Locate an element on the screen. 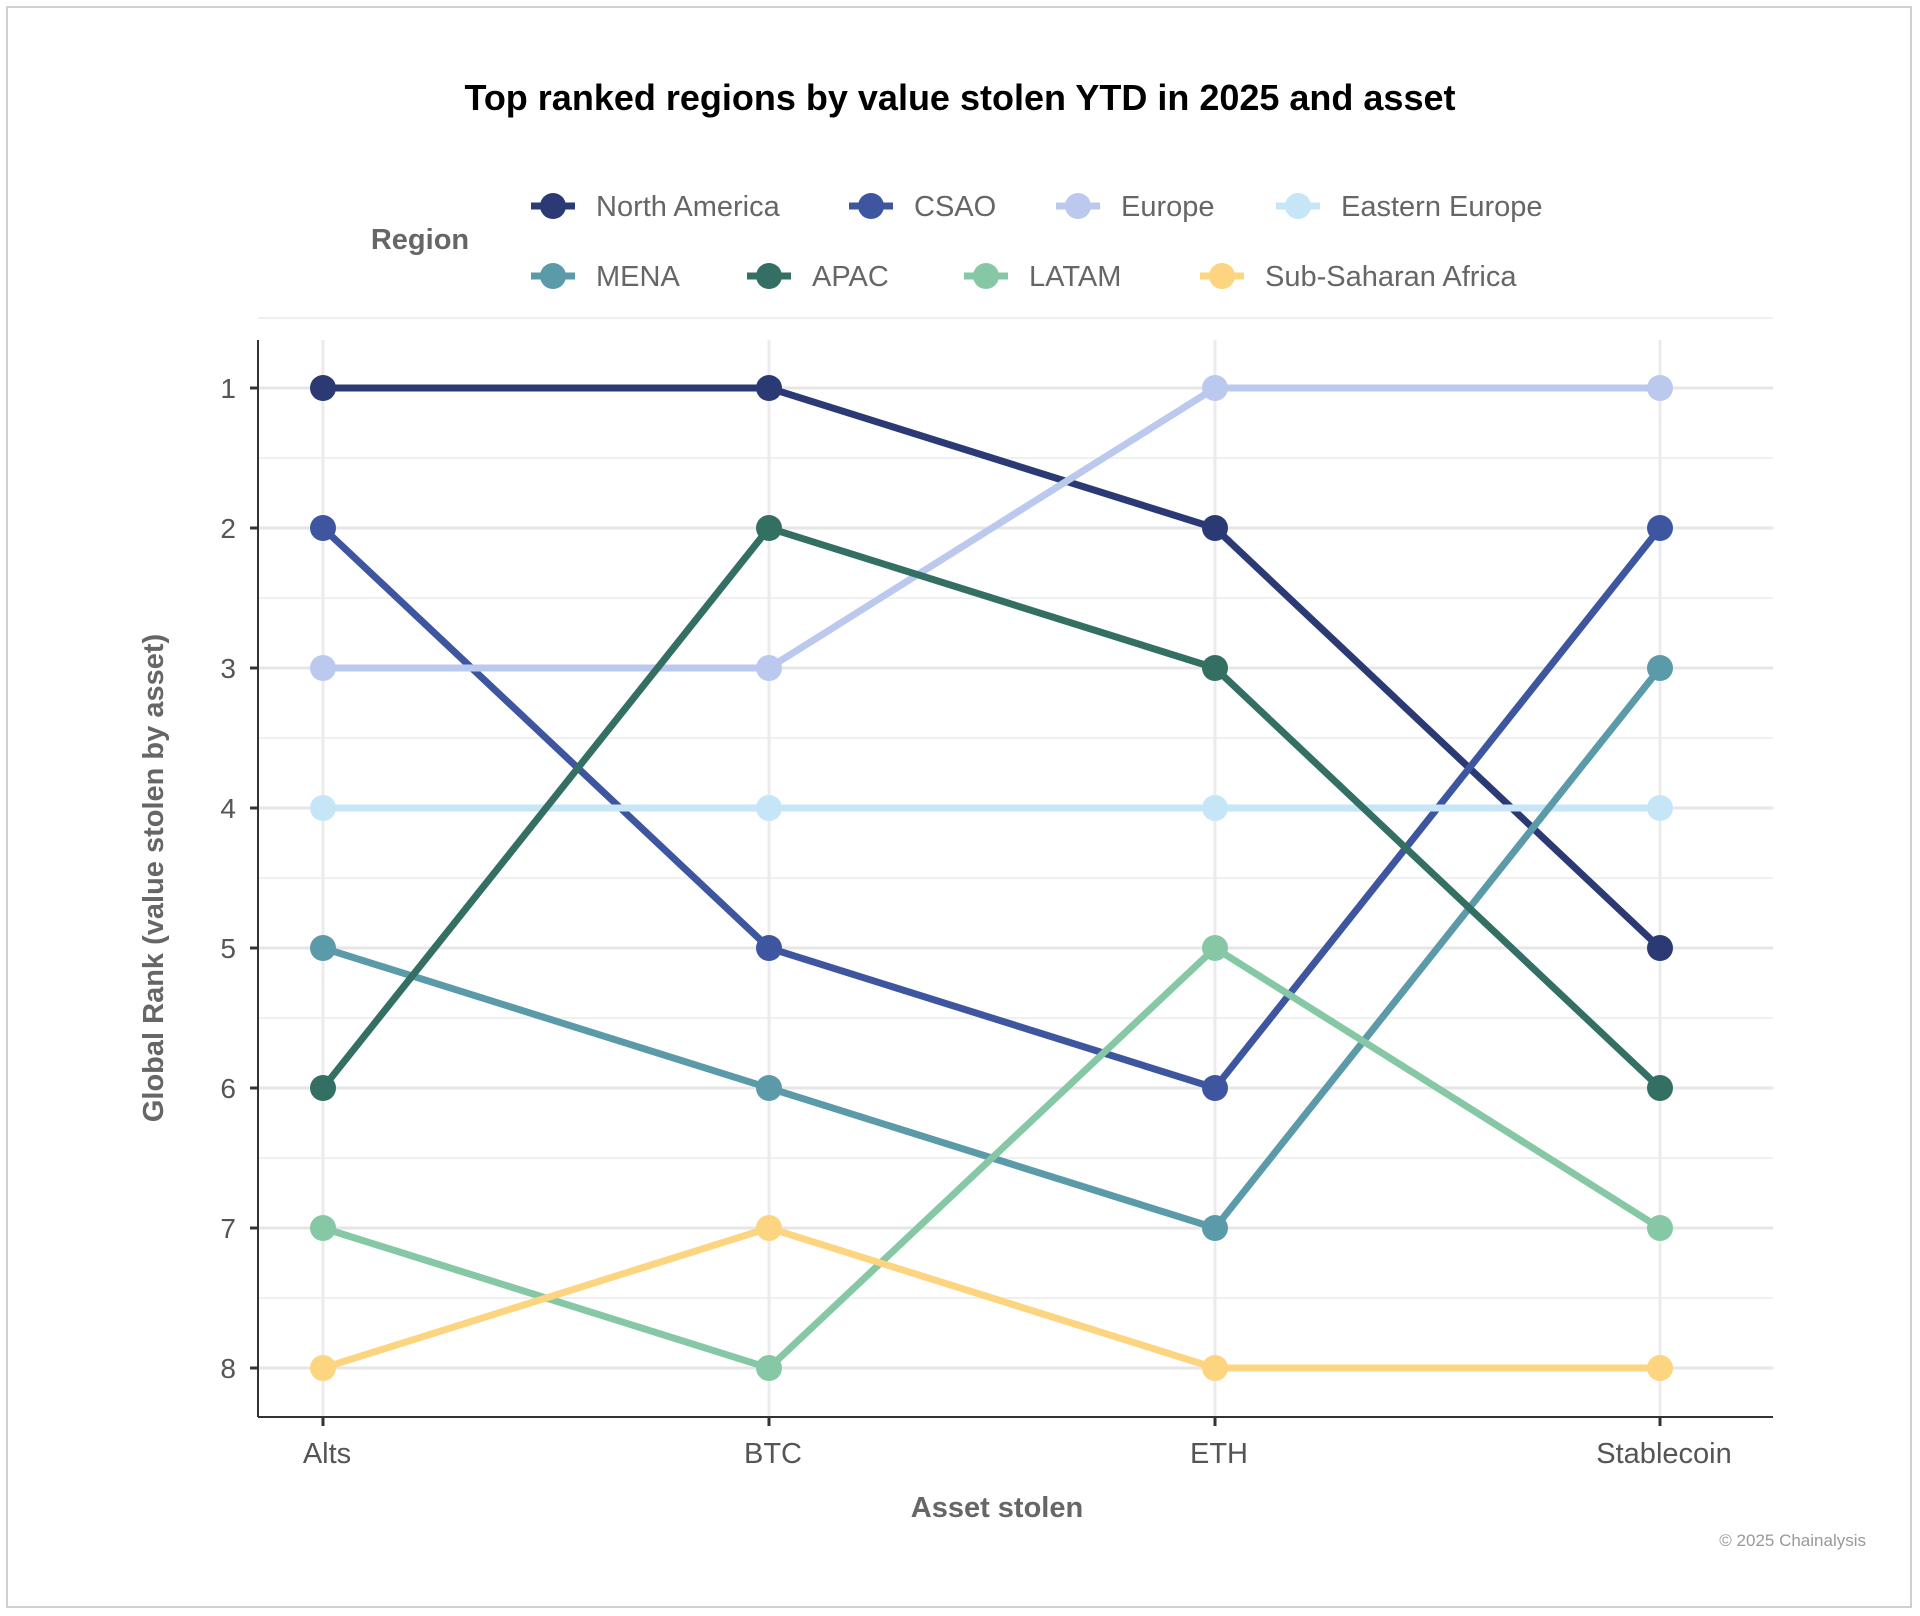  series-eastern-europe is located at coordinates (991, 808).